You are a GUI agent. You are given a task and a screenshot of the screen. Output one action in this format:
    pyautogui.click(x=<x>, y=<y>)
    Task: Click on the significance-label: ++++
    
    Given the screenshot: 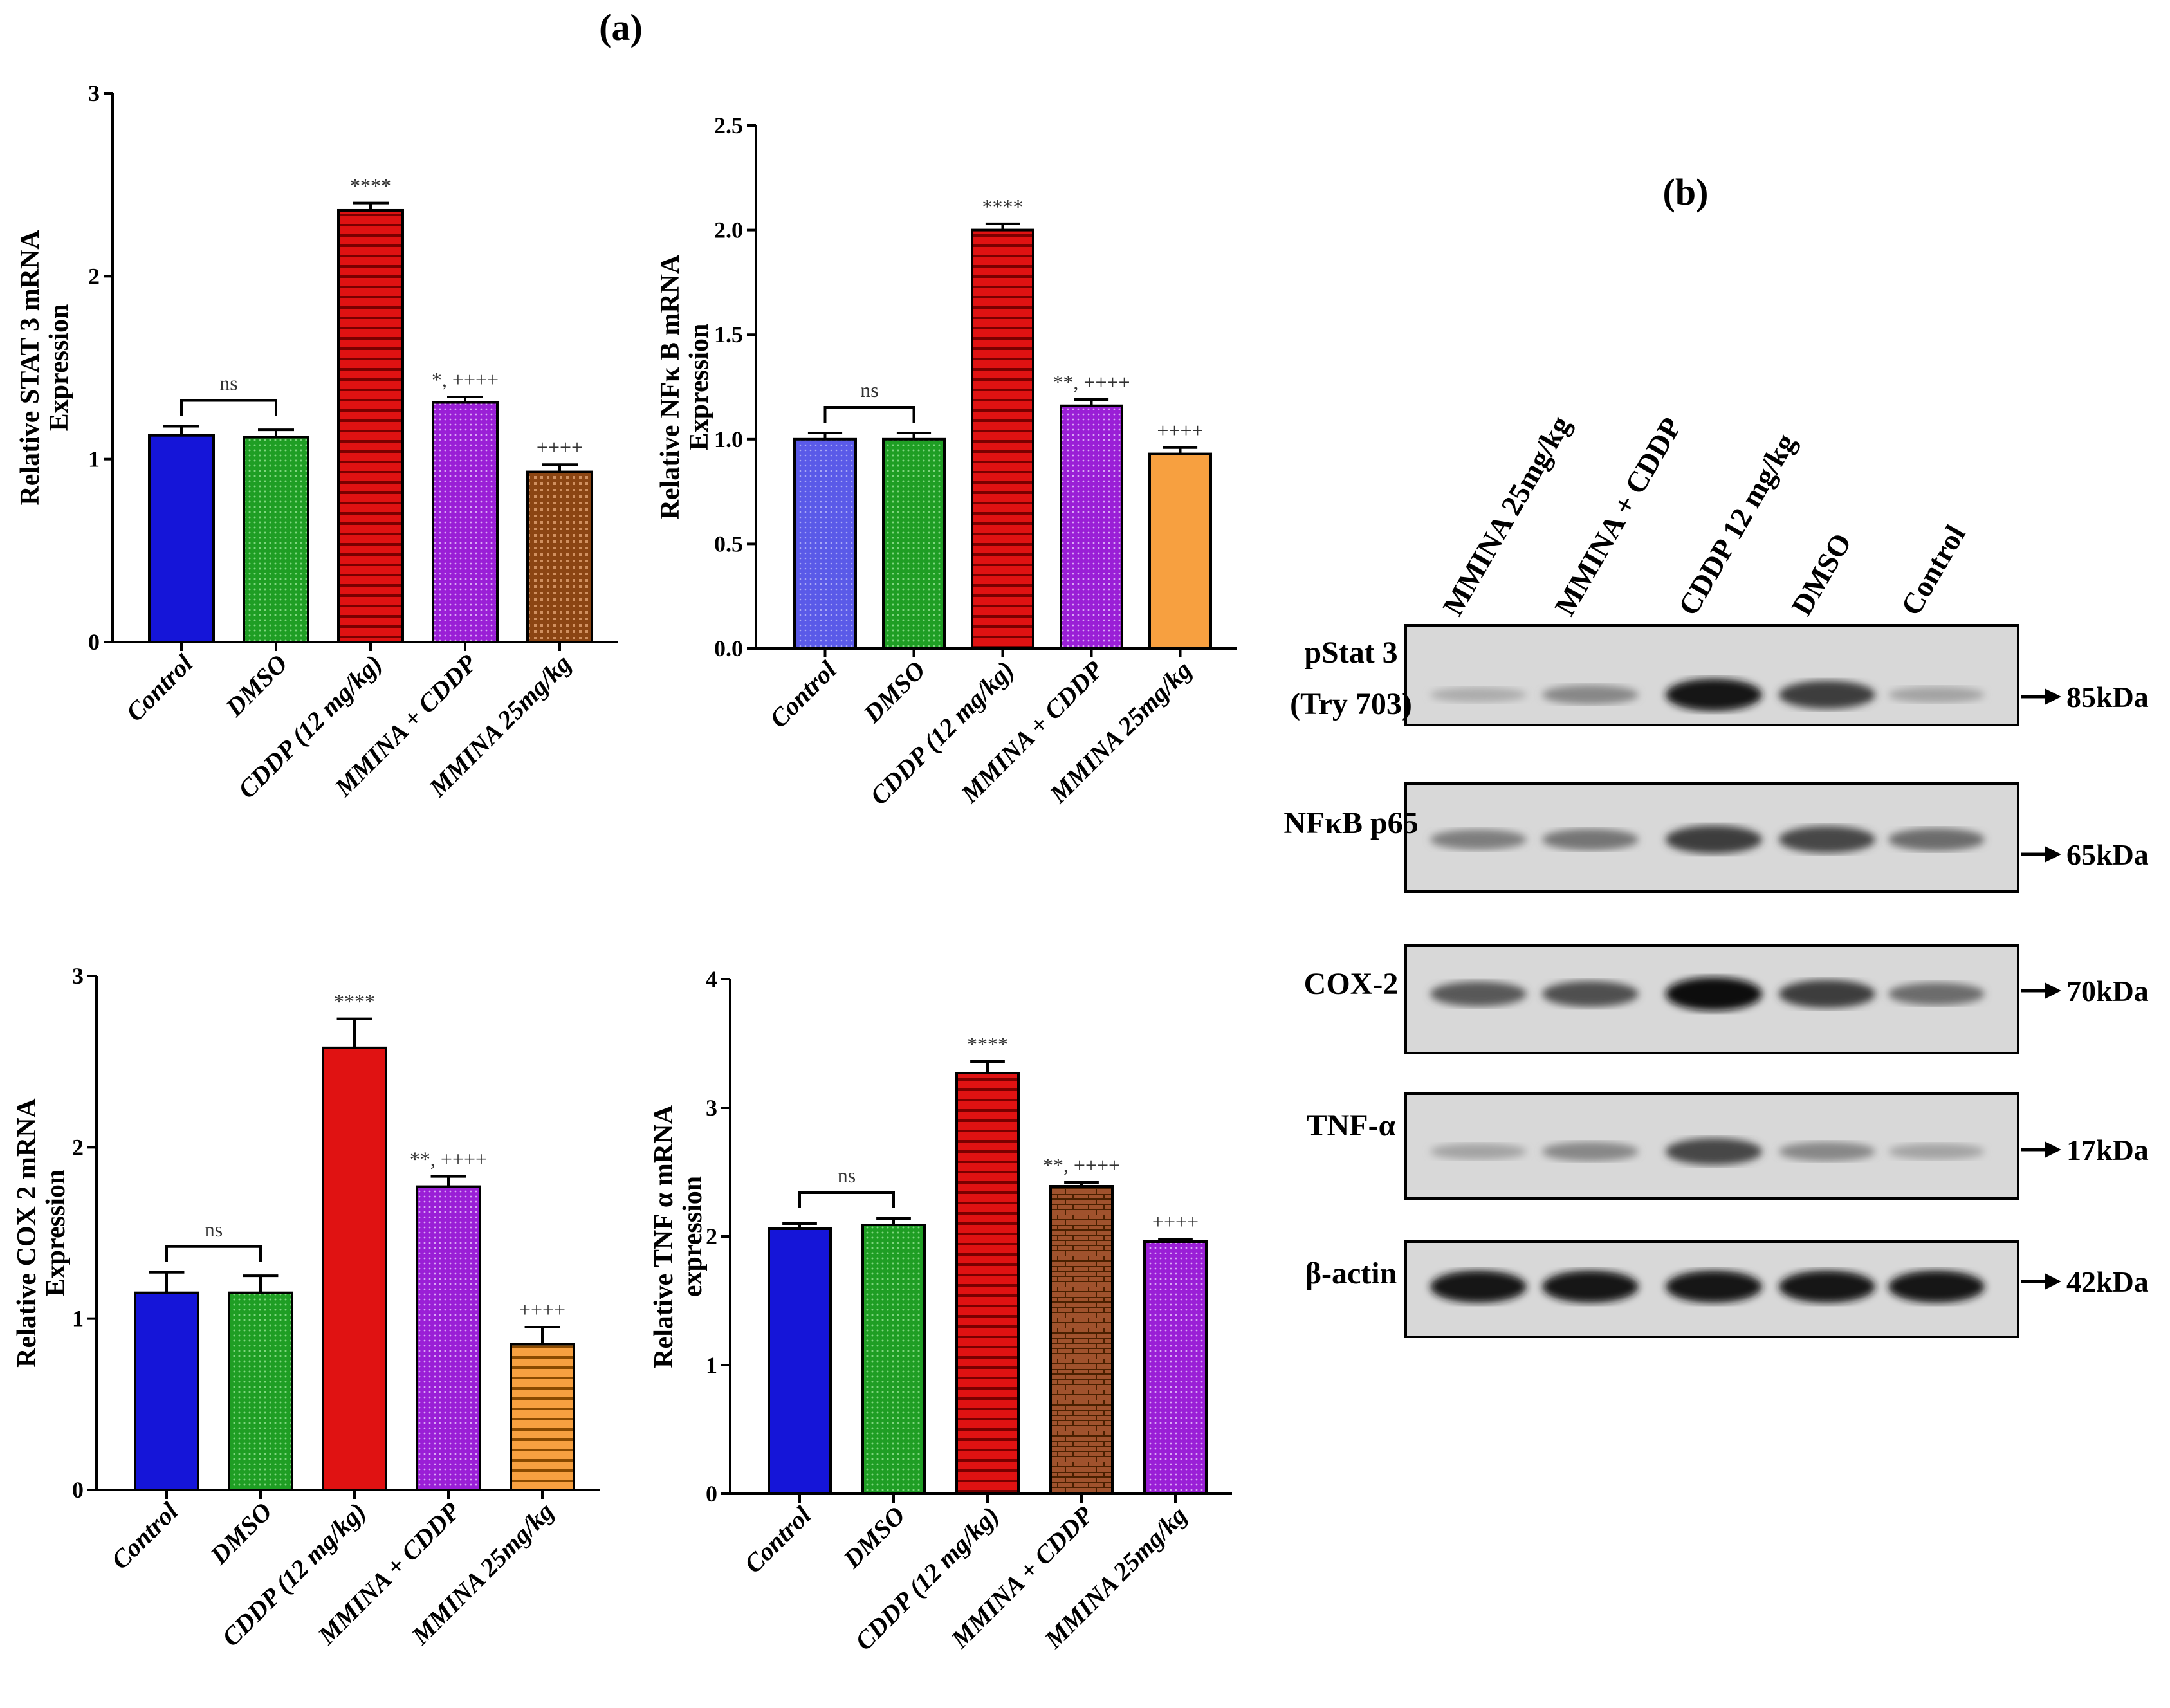 What is the action you would take?
    pyautogui.click(x=560, y=447)
    